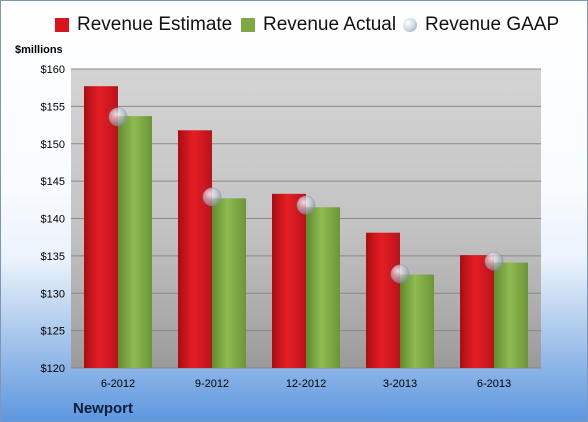 This screenshot has height=422, width=588. Describe the element at coordinates (410, 25) in the screenshot. I see `legend-marker-gaap` at that location.